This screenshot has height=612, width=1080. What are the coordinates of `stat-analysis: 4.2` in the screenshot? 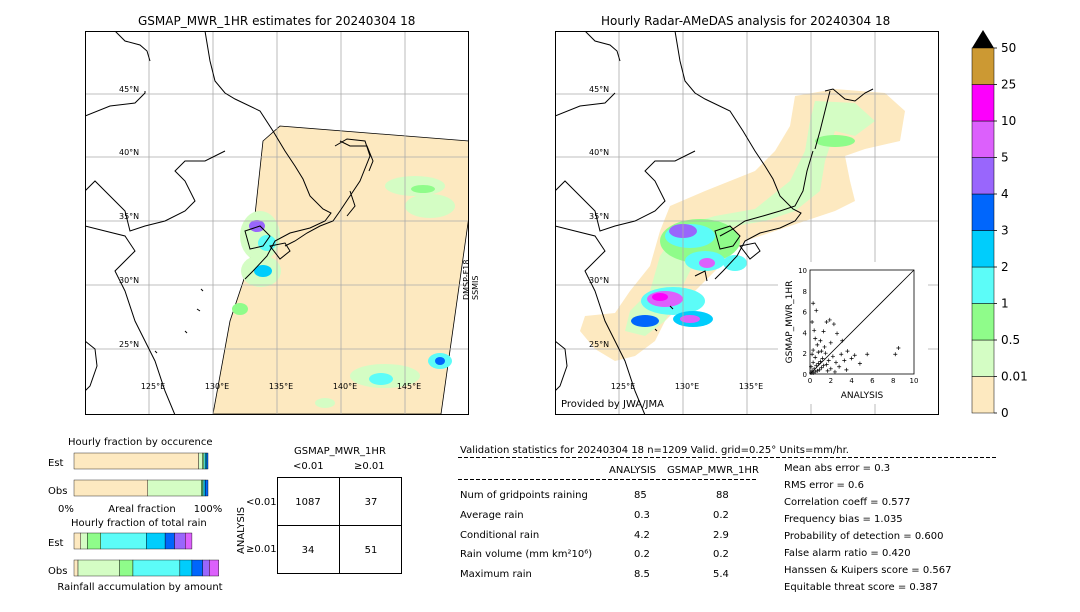 It's located at (642, 535).